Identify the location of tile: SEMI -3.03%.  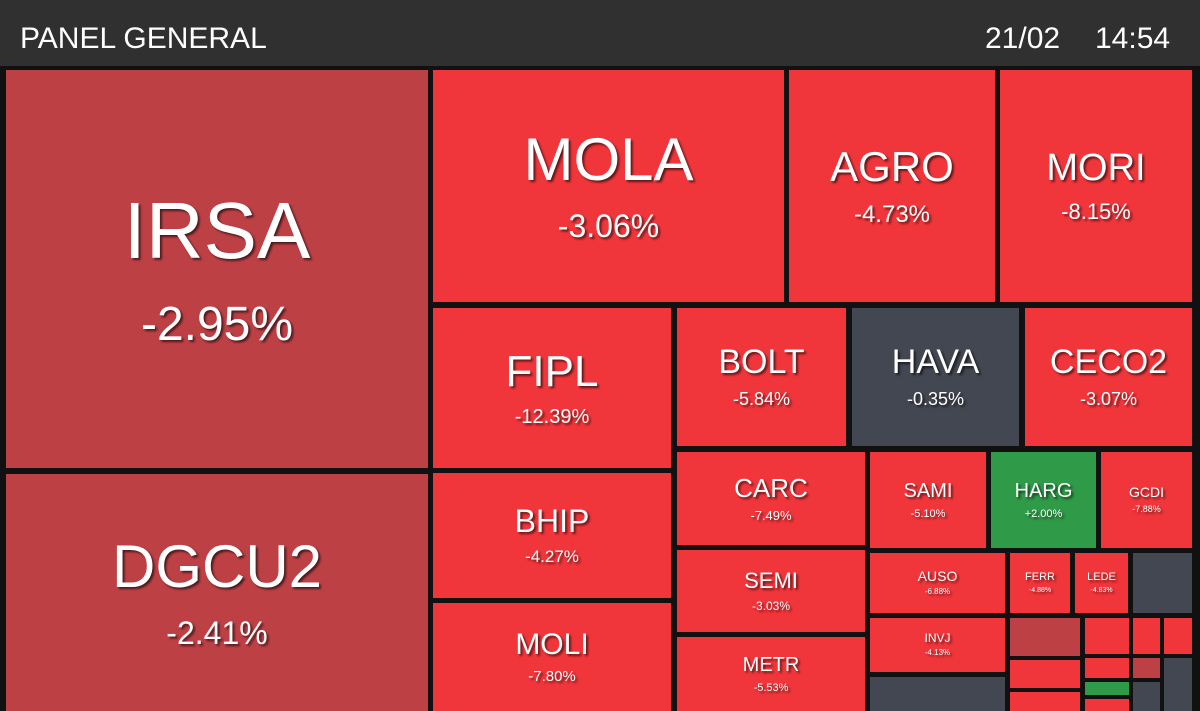
(771, 591).